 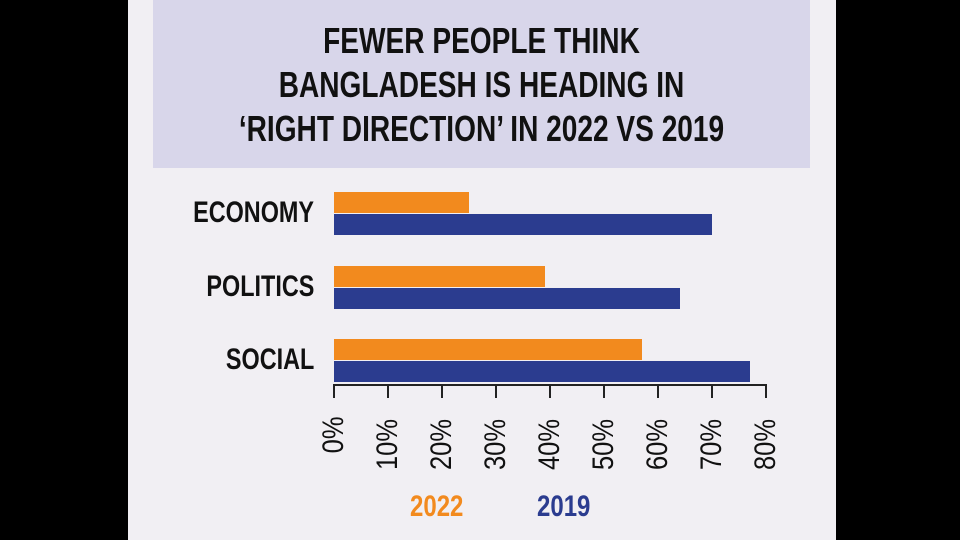 What do you see at coordinates (260, 286) in the screenshot?
I see `category-label-politics: POLITICS` at bounding box center [260, 286].